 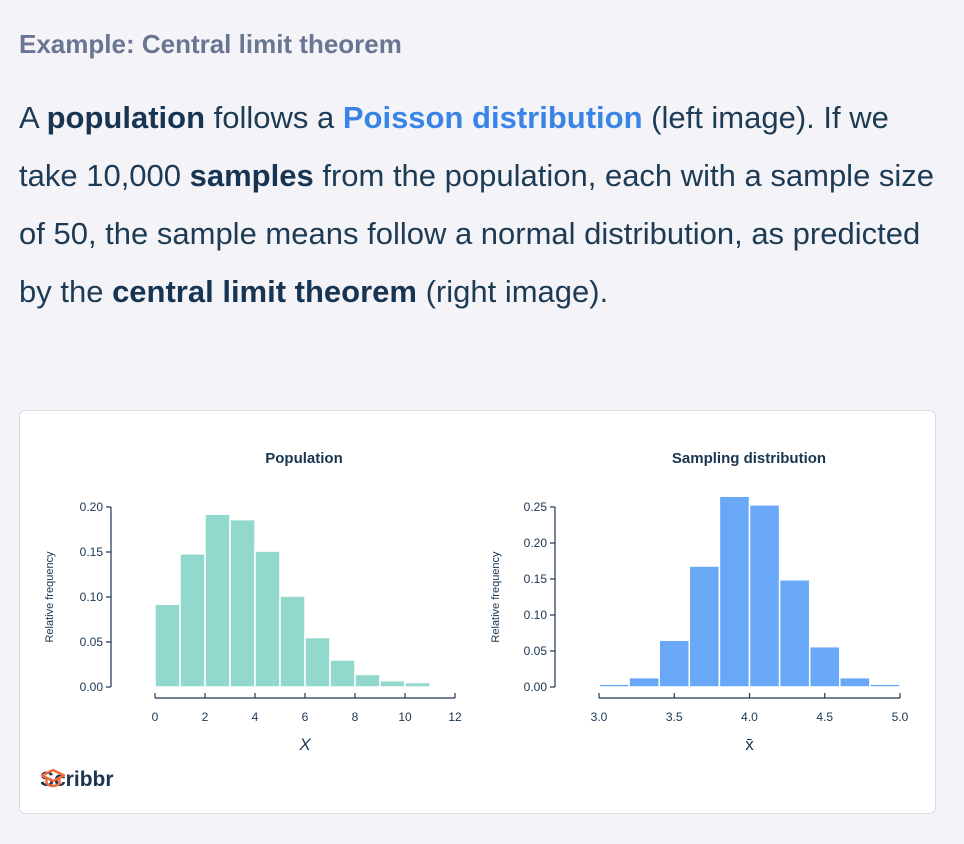 What do you see at coordinates (210, 44) in the screenshot?
I see `page-heading: Example: Central limit theorem` at bounding box center [210, 44].